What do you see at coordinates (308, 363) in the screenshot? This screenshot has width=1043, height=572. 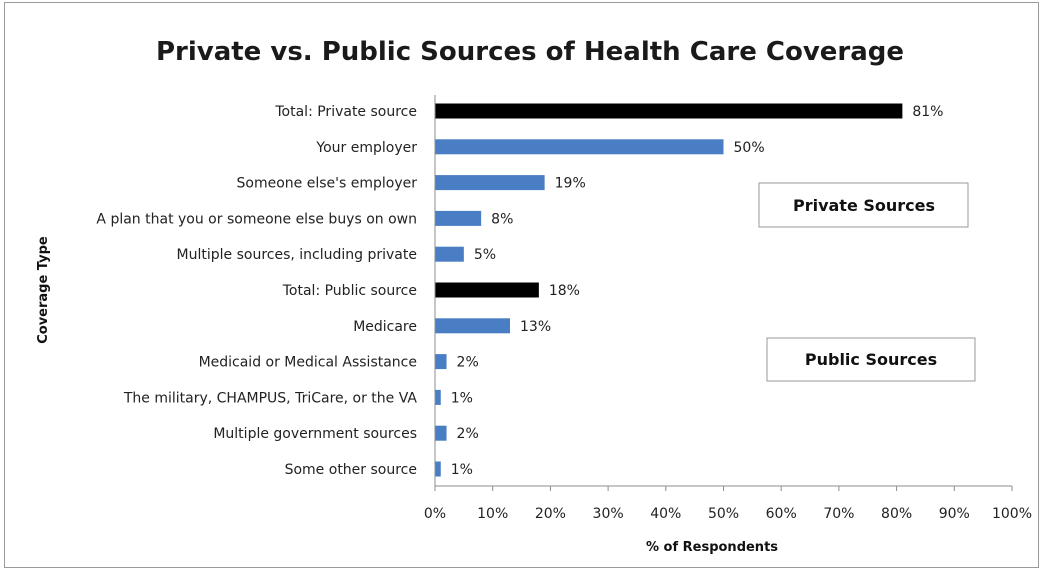 I see `category-label: Medicaid or Medical Assistance` at bounding box center [308, 363].